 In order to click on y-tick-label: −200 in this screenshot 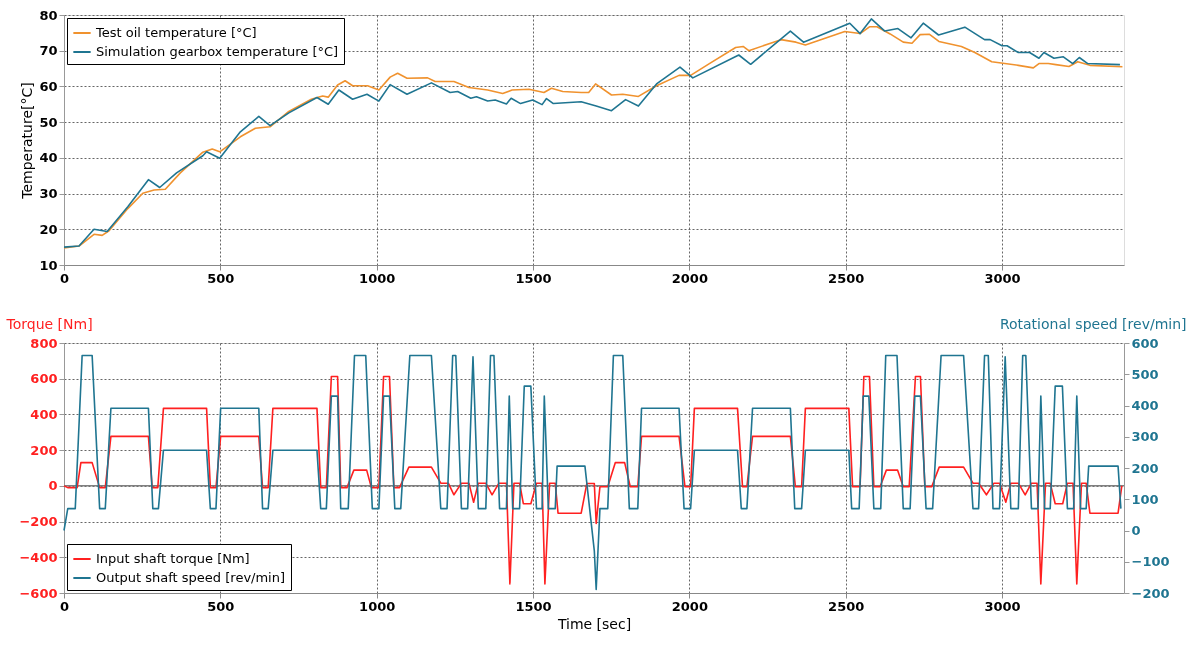, I will do `click(38, 522)`.